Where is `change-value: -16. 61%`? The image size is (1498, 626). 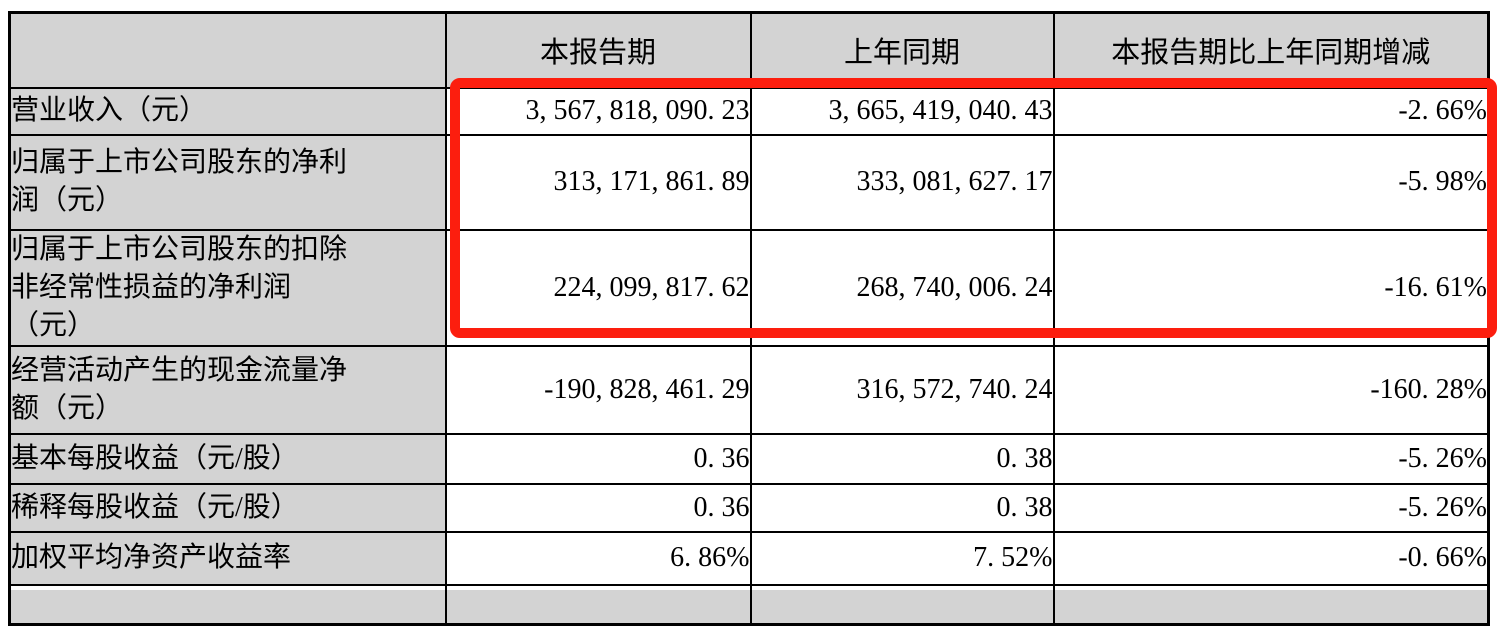
change-value: -16. 61% is located at coordinates (1271, 287).